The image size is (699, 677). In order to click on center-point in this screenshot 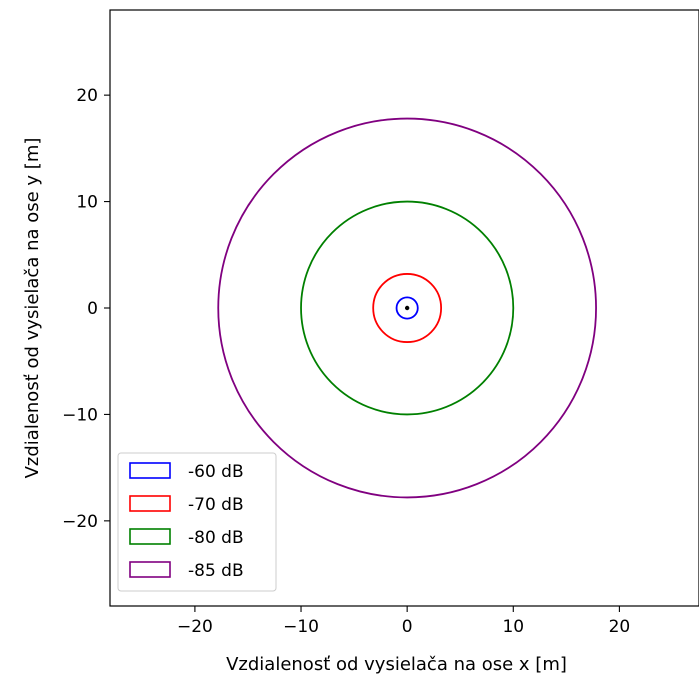, I will do `click(407, 308)`.